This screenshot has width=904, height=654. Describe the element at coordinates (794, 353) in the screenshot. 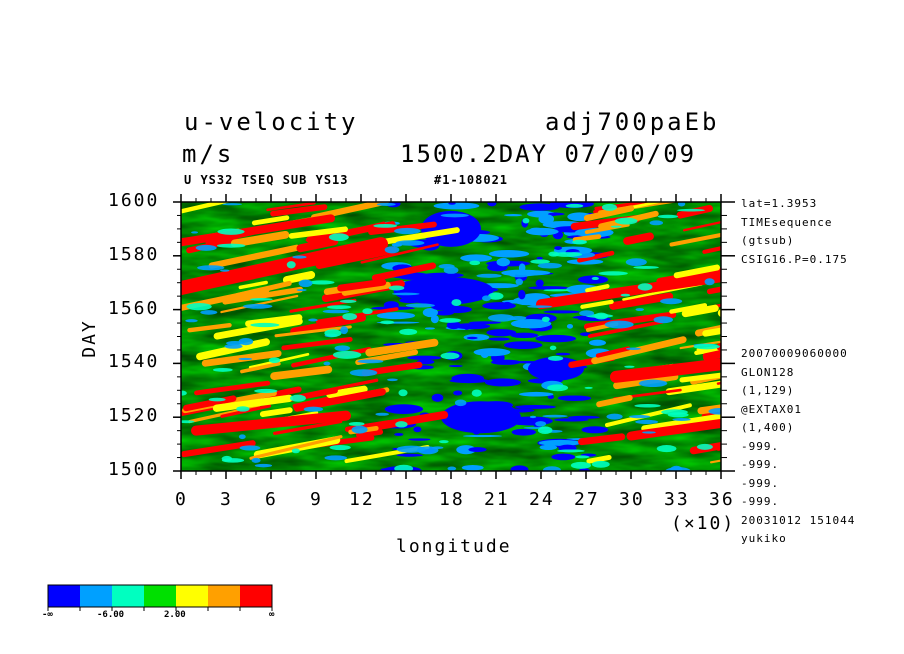

I see `side-info-line: 20070009060000` at that location.